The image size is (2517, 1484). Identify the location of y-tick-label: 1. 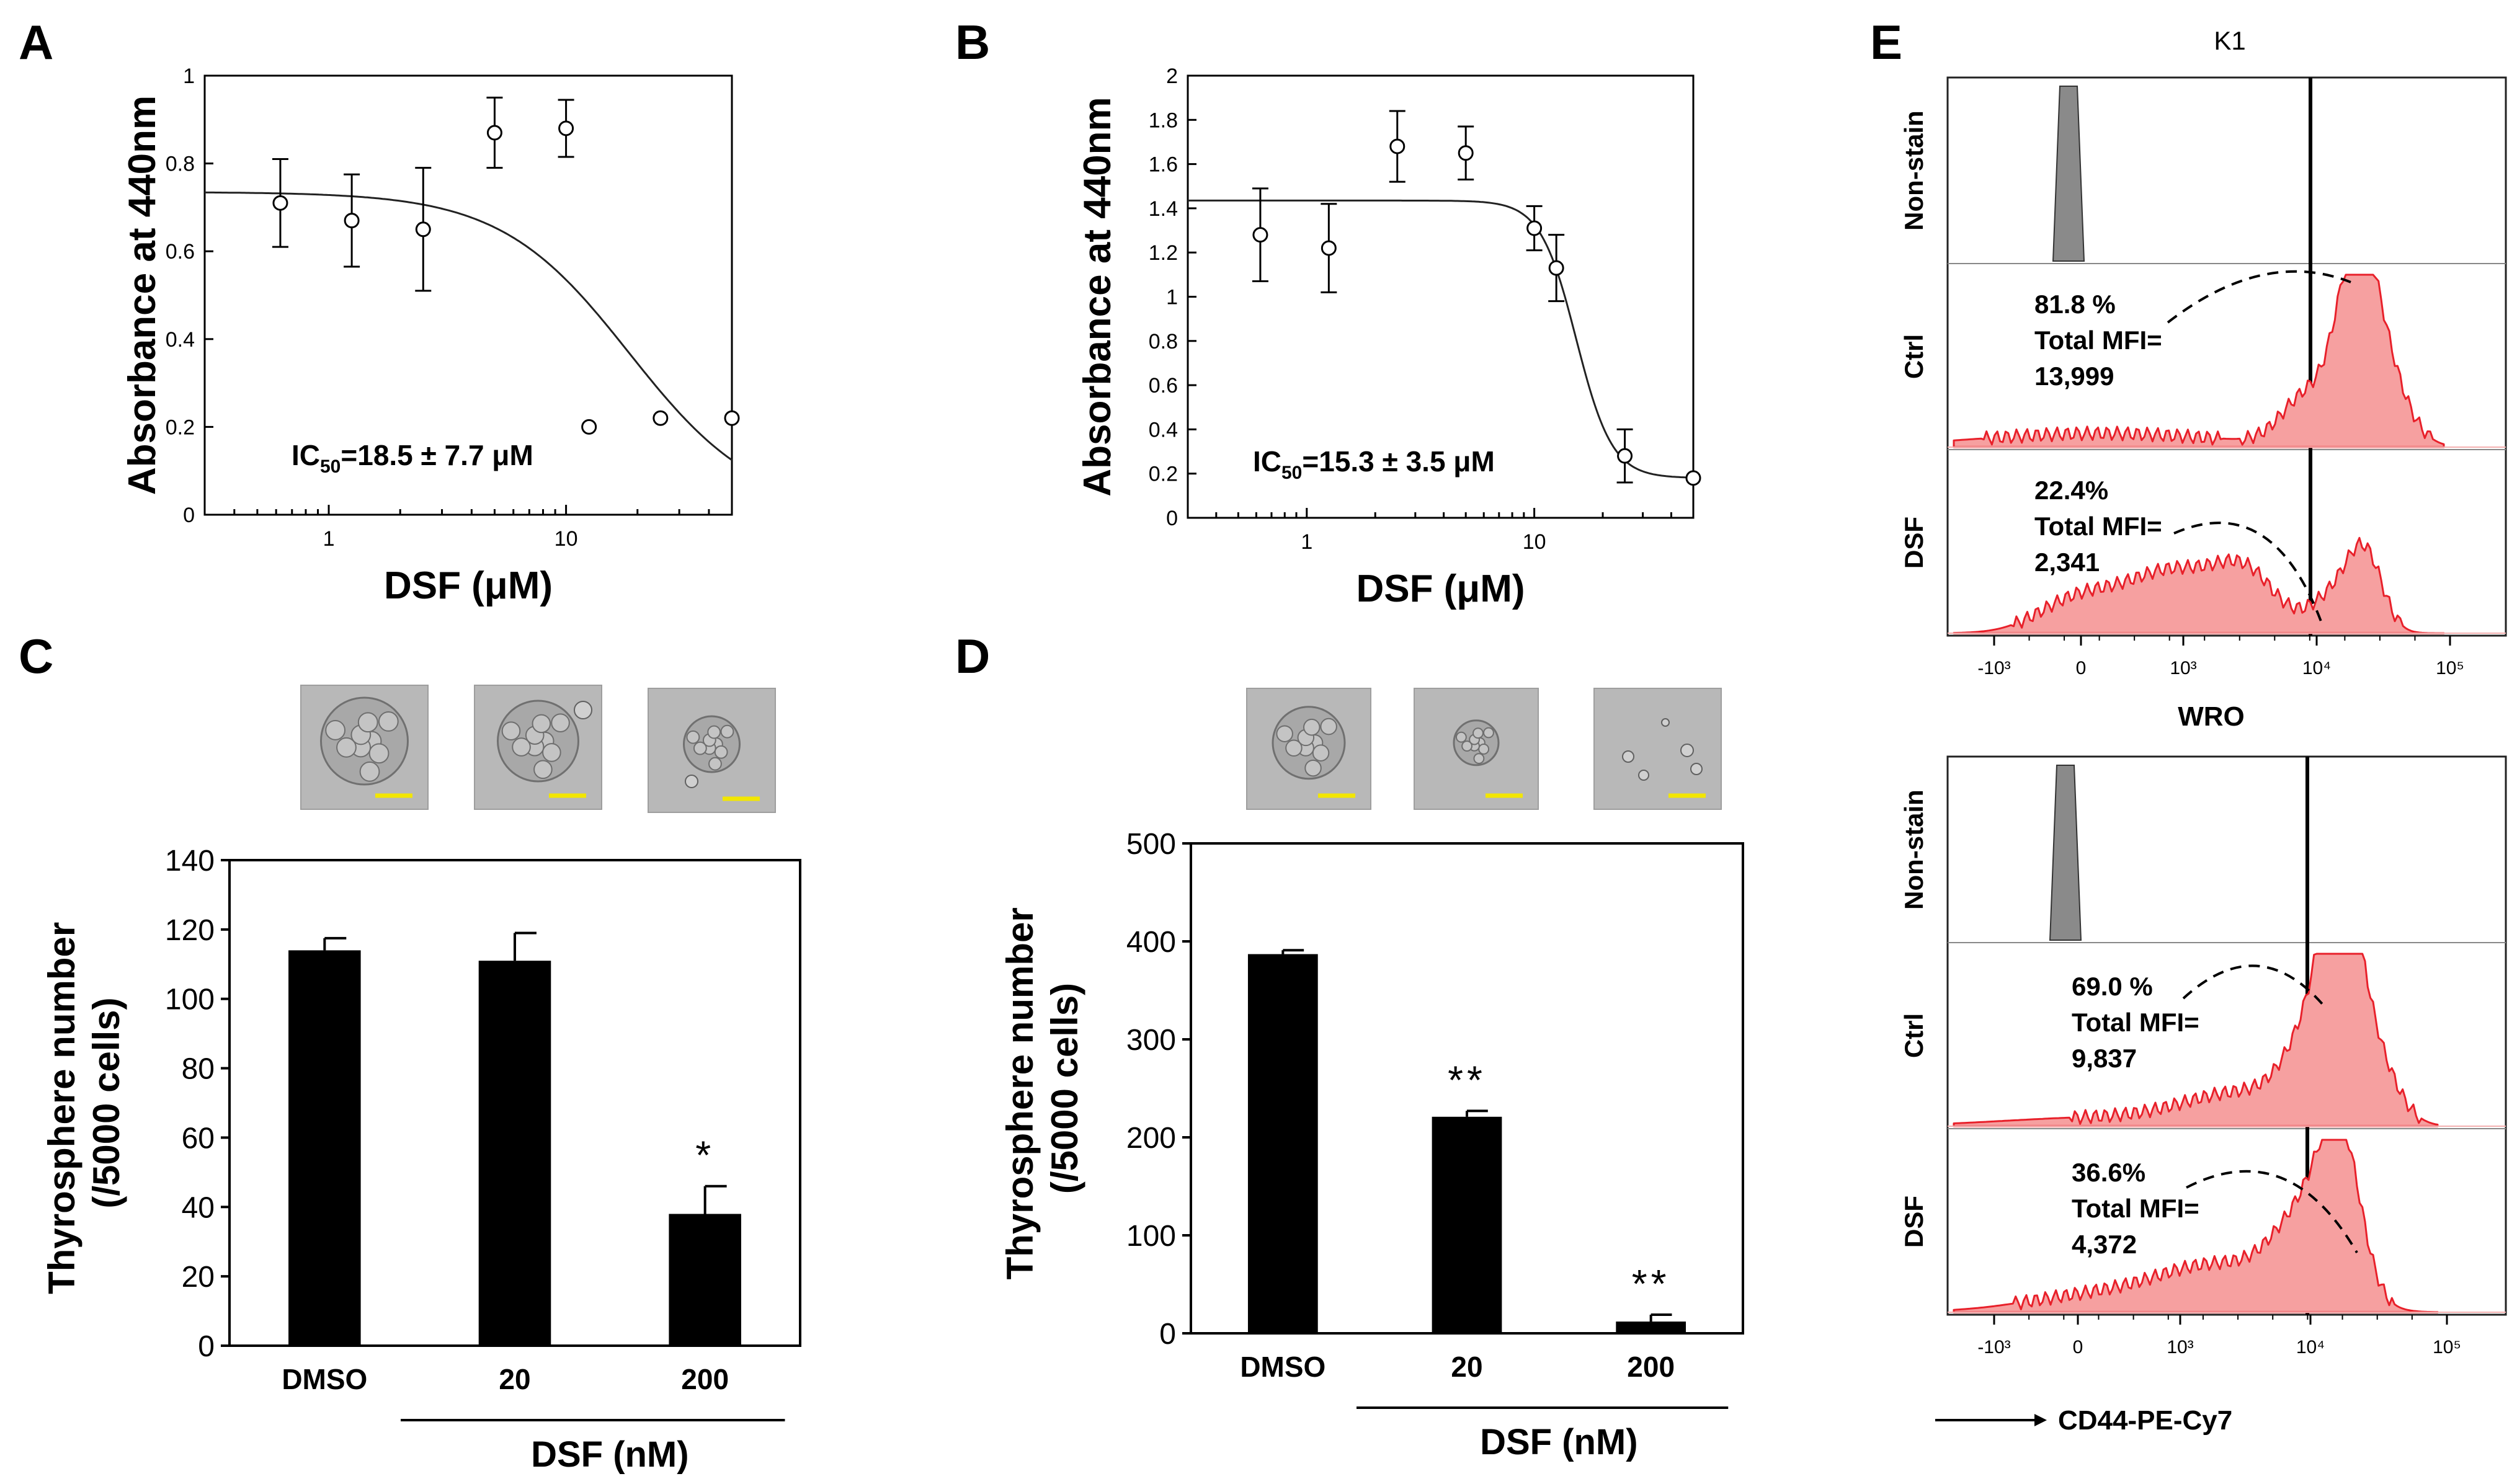
(189, 76).